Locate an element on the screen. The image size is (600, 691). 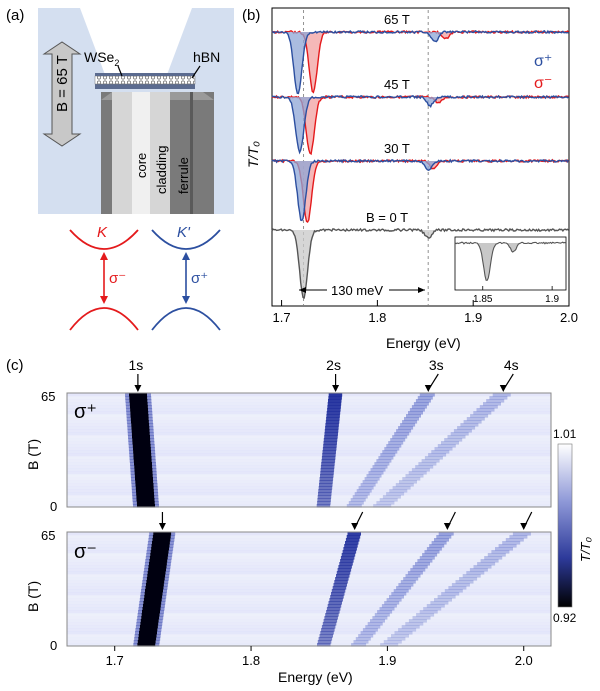
heatmap-sigma-plus-frame is located at coordinates (309, 450).